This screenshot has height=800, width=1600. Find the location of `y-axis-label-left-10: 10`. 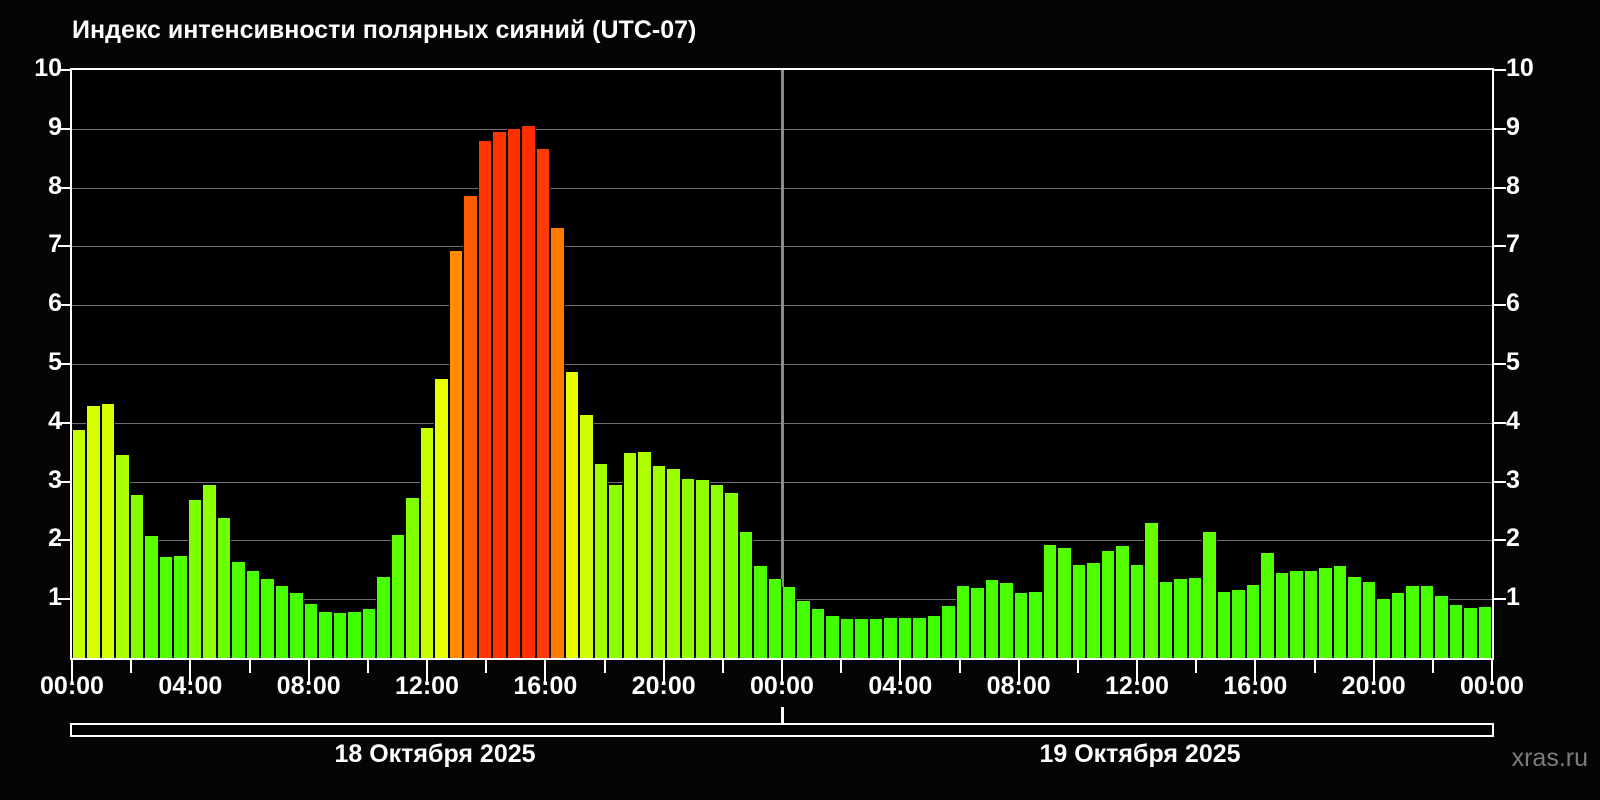

y-axis-label-left-10: 10 is located at coordinates (48, 68).